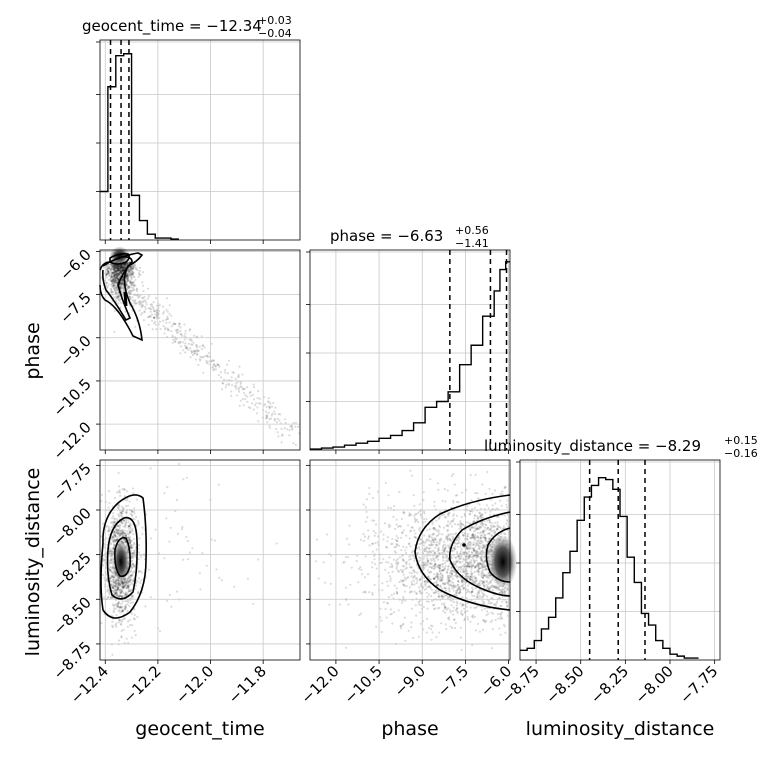 The width and height of the screenshot is (760, 760). What do you see at coordinates (620, 560) in the screenshot?
I see `panel-hist-luminosity_distance` at bounding box center [620, 560].